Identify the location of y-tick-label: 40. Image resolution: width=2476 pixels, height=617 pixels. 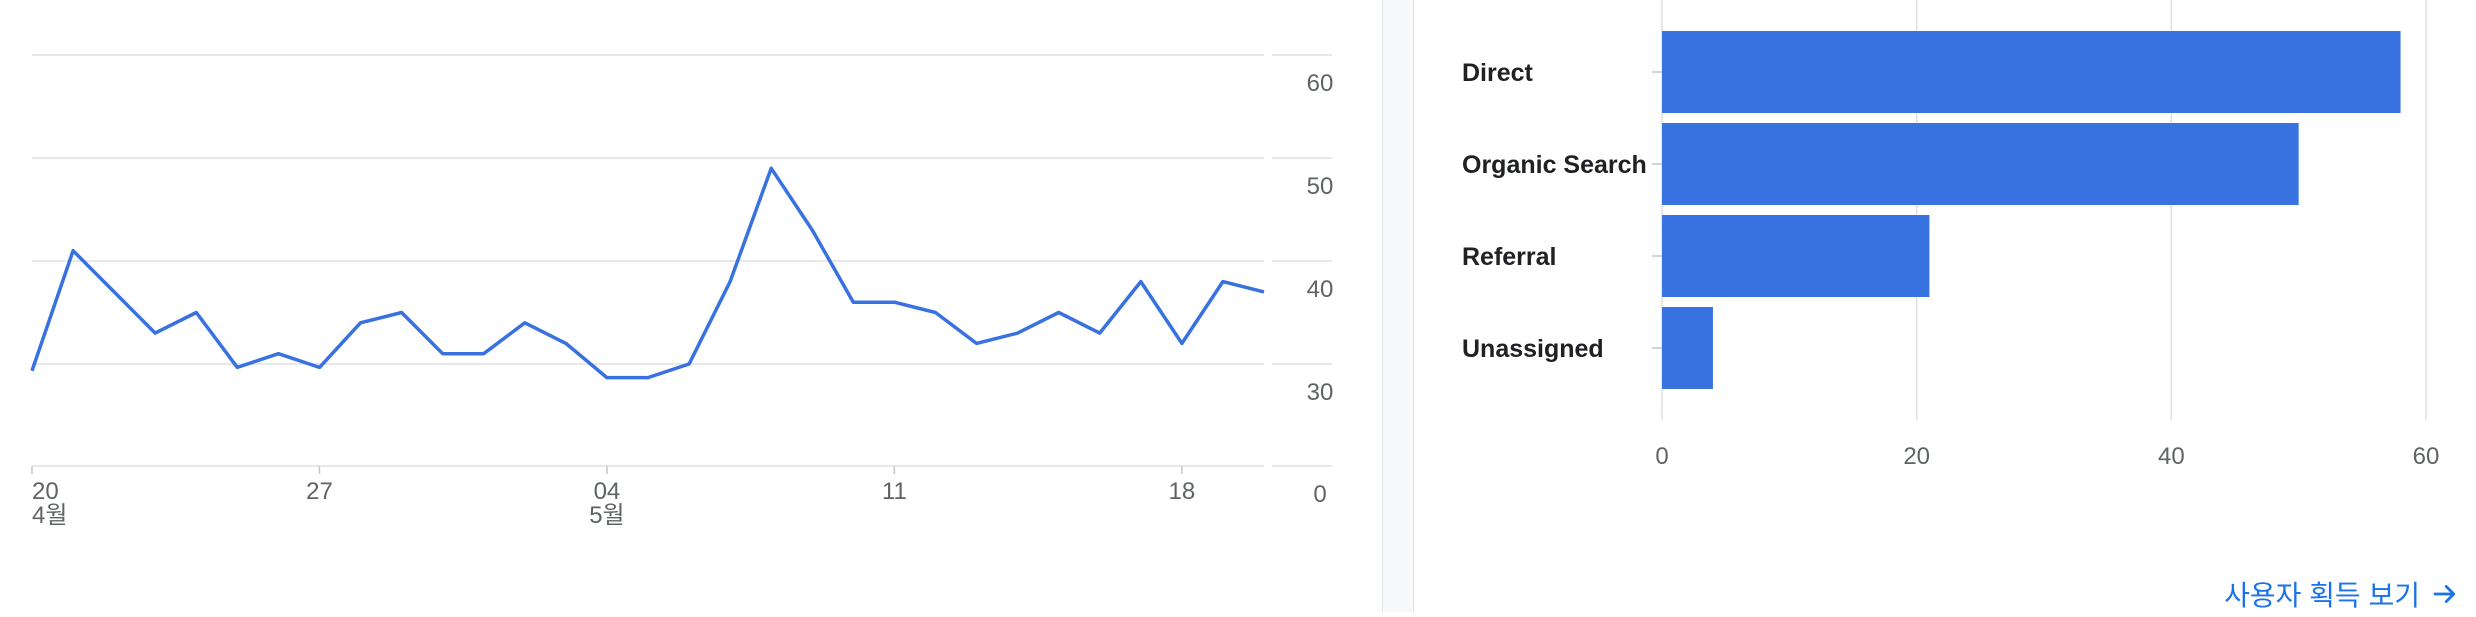
(1320, 289).